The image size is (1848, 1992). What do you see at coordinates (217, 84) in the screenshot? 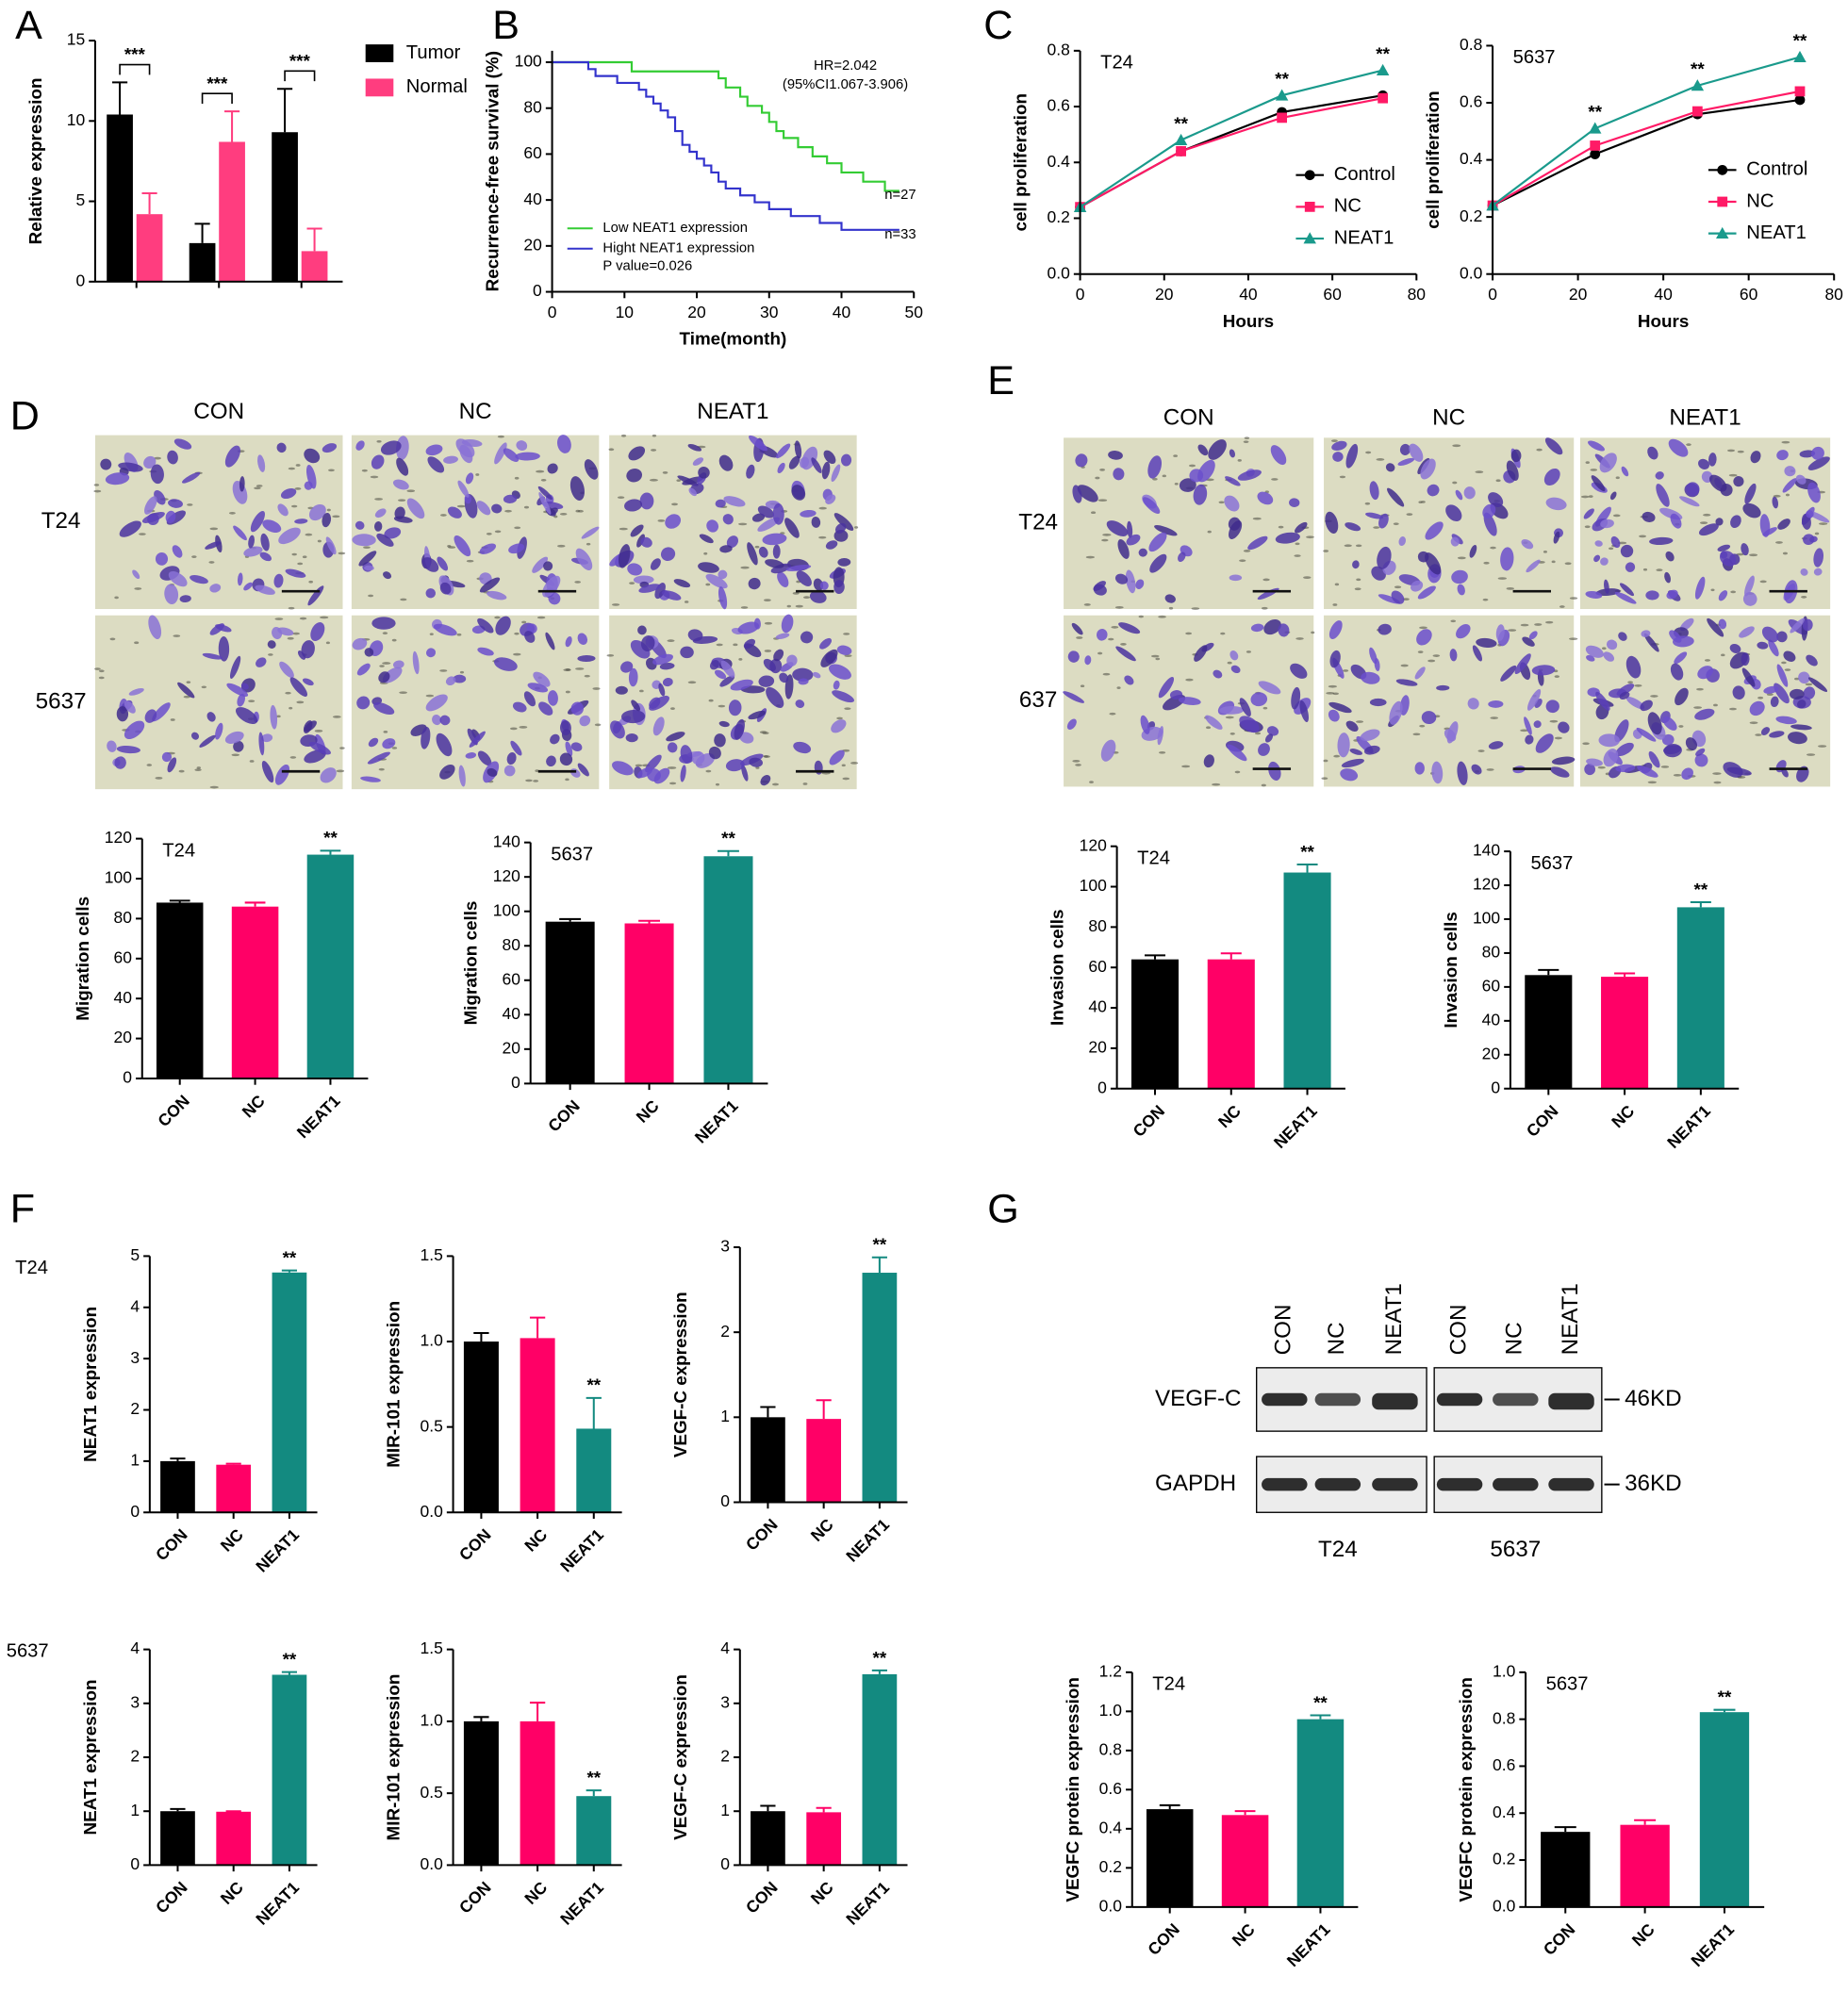
I see `annotation: ***` at bounding box center [217, 84].